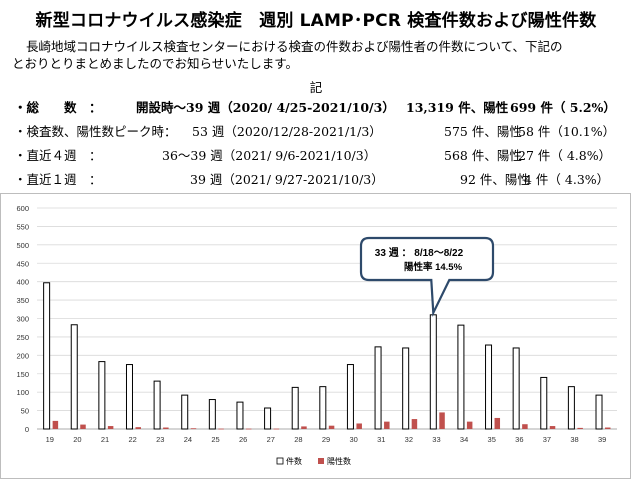  Describe the element at coordinates (353, 439) in the screenshot. I see `x-tick-label: 30` at that location.